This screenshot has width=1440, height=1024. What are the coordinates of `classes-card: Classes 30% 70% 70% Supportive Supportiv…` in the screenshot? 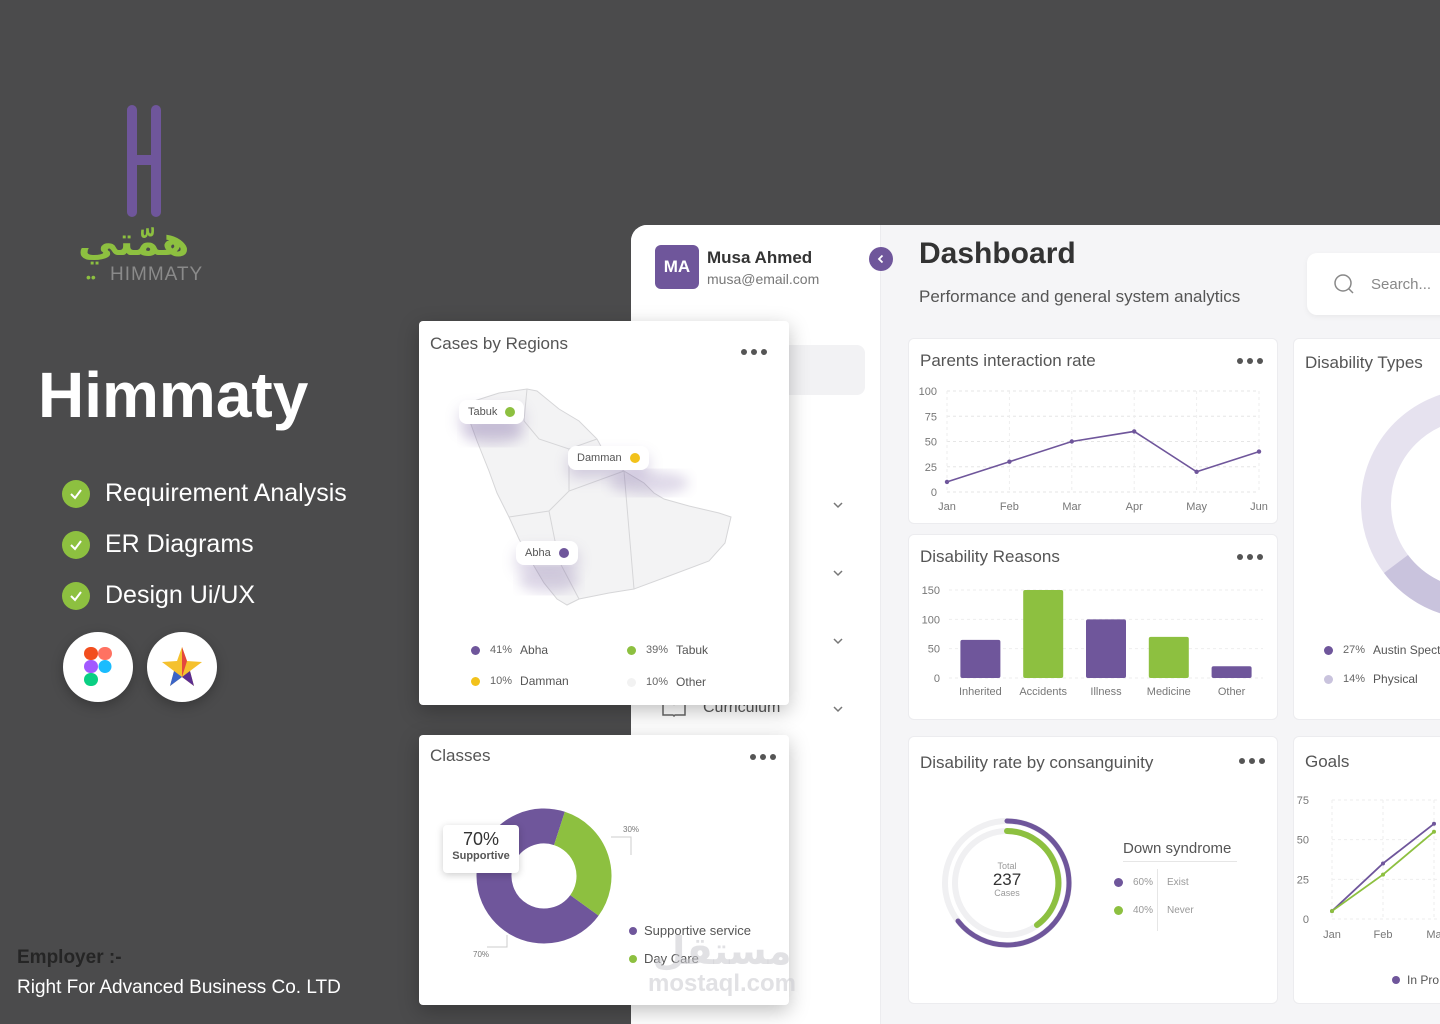 It's located at (604, 870).